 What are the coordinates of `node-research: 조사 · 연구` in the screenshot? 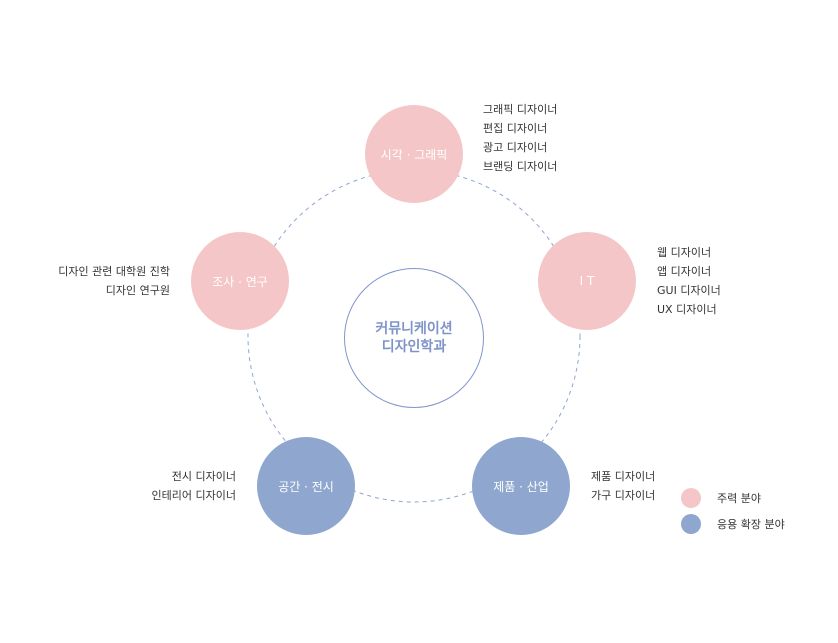 It's located at (240, 281).